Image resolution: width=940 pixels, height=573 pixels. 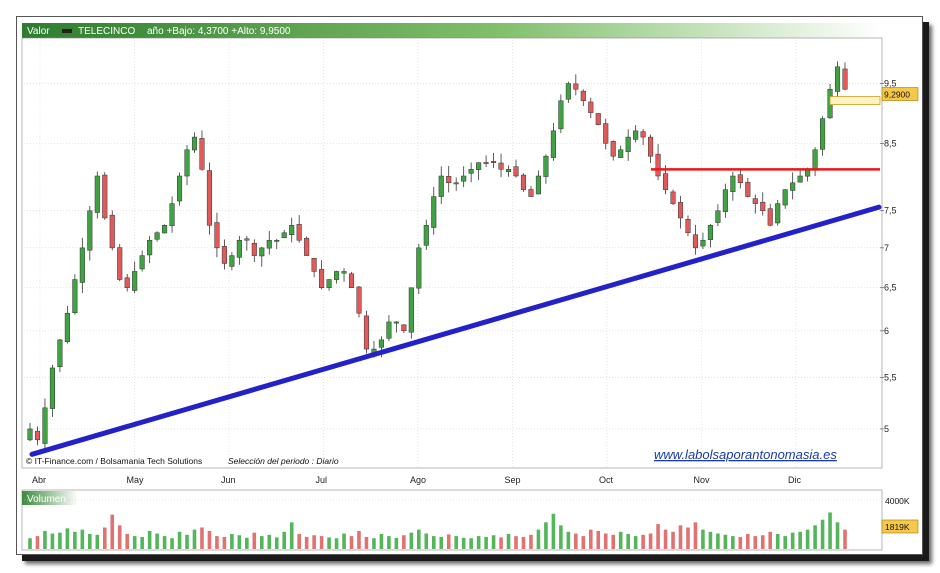 What do you see at coordinates (437, 530) in the screenshot?
I see `volume-bars` at bounding box center [437, 530].